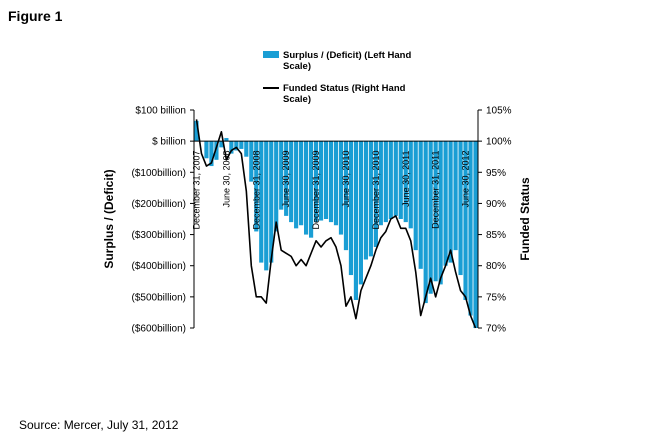 The image size is (657, 441). I want to click on left-tick-label: ($100billion), so click(159, 173).